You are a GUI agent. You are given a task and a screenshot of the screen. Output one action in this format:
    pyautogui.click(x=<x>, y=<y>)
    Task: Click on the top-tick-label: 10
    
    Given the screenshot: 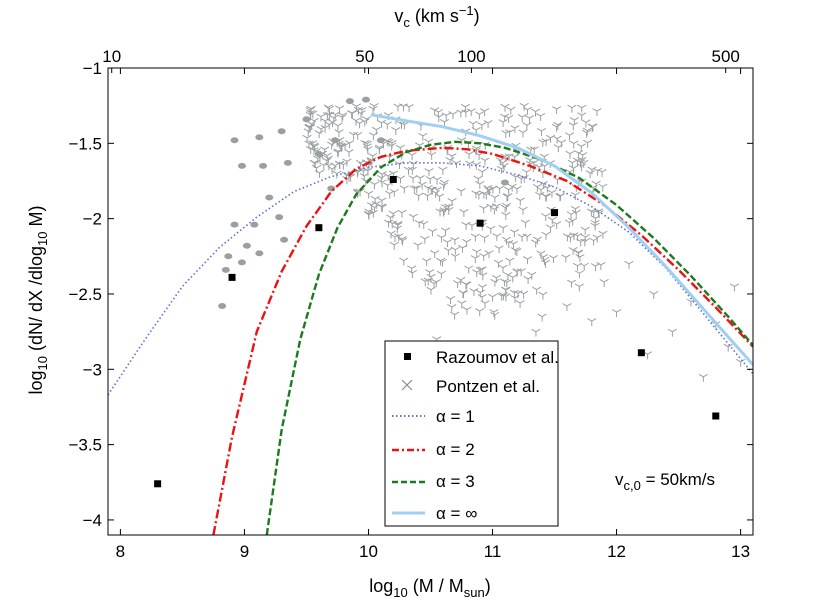 What is the action you would take?
    pyautogui.click(x=111, y=56)
    